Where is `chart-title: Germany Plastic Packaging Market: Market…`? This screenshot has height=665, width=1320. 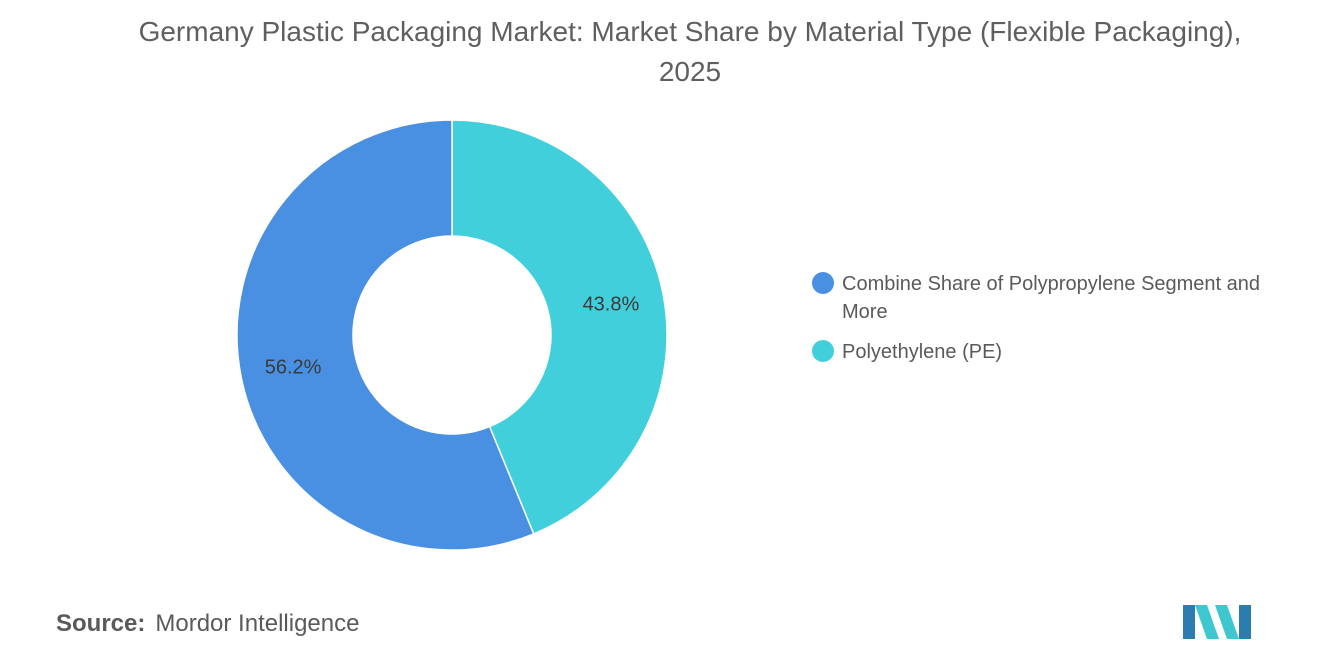
chart-title: Germany Plastic Packaging Market: Market… is located at coordinates (690, 51).